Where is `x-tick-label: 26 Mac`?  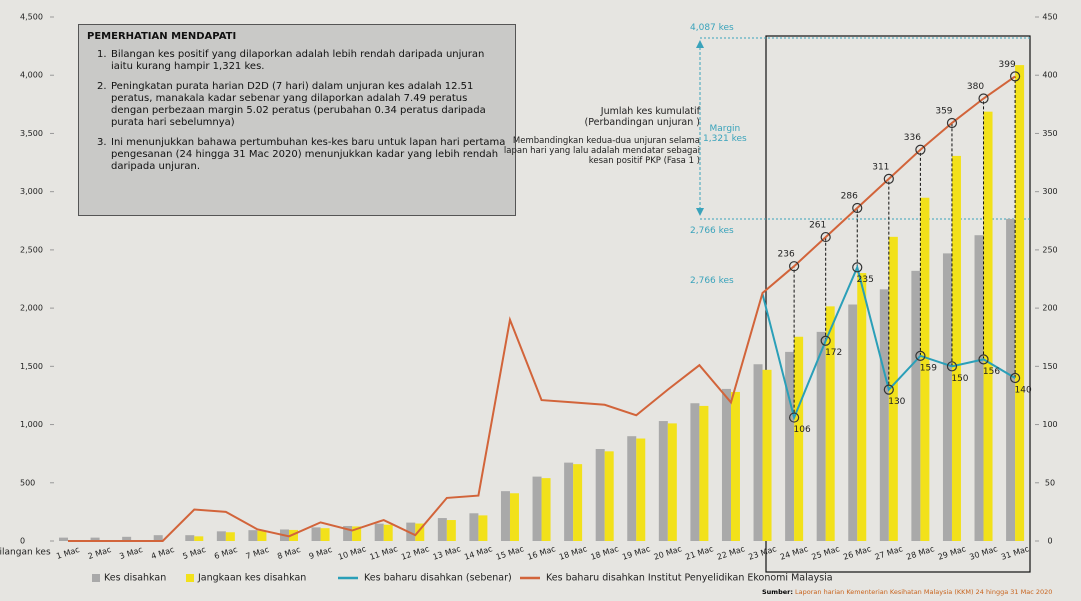
x-tick-label: 26 Mac is located at coordinates (857, 553).